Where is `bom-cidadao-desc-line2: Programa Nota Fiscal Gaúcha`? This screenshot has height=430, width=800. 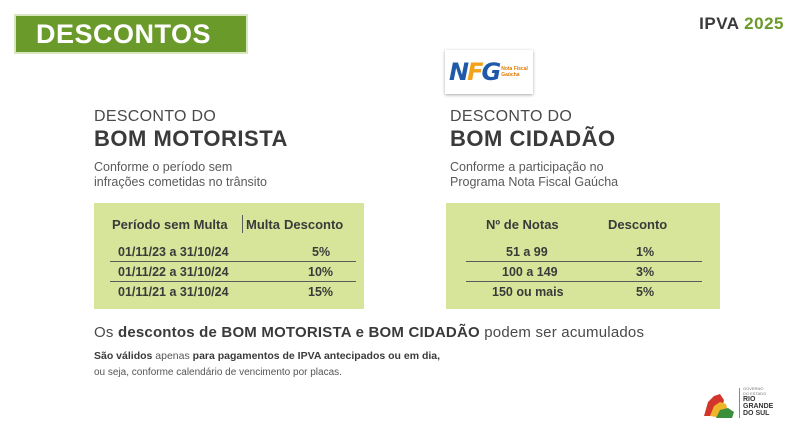
bom-cidadao-desc-line2: Programa Nota Fiscal Gaúcha is located at coordinates (534, 182).